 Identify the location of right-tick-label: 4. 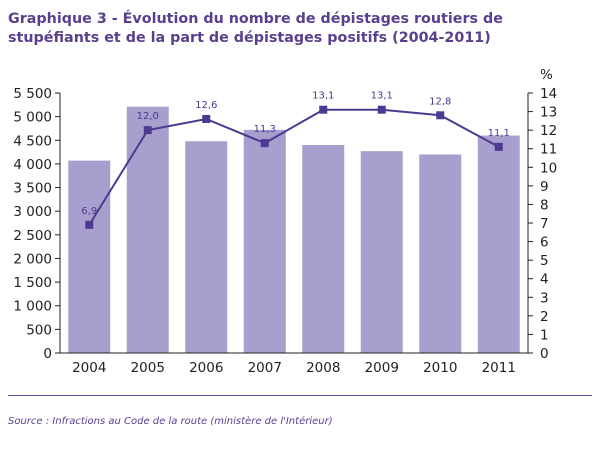
(544, 280).